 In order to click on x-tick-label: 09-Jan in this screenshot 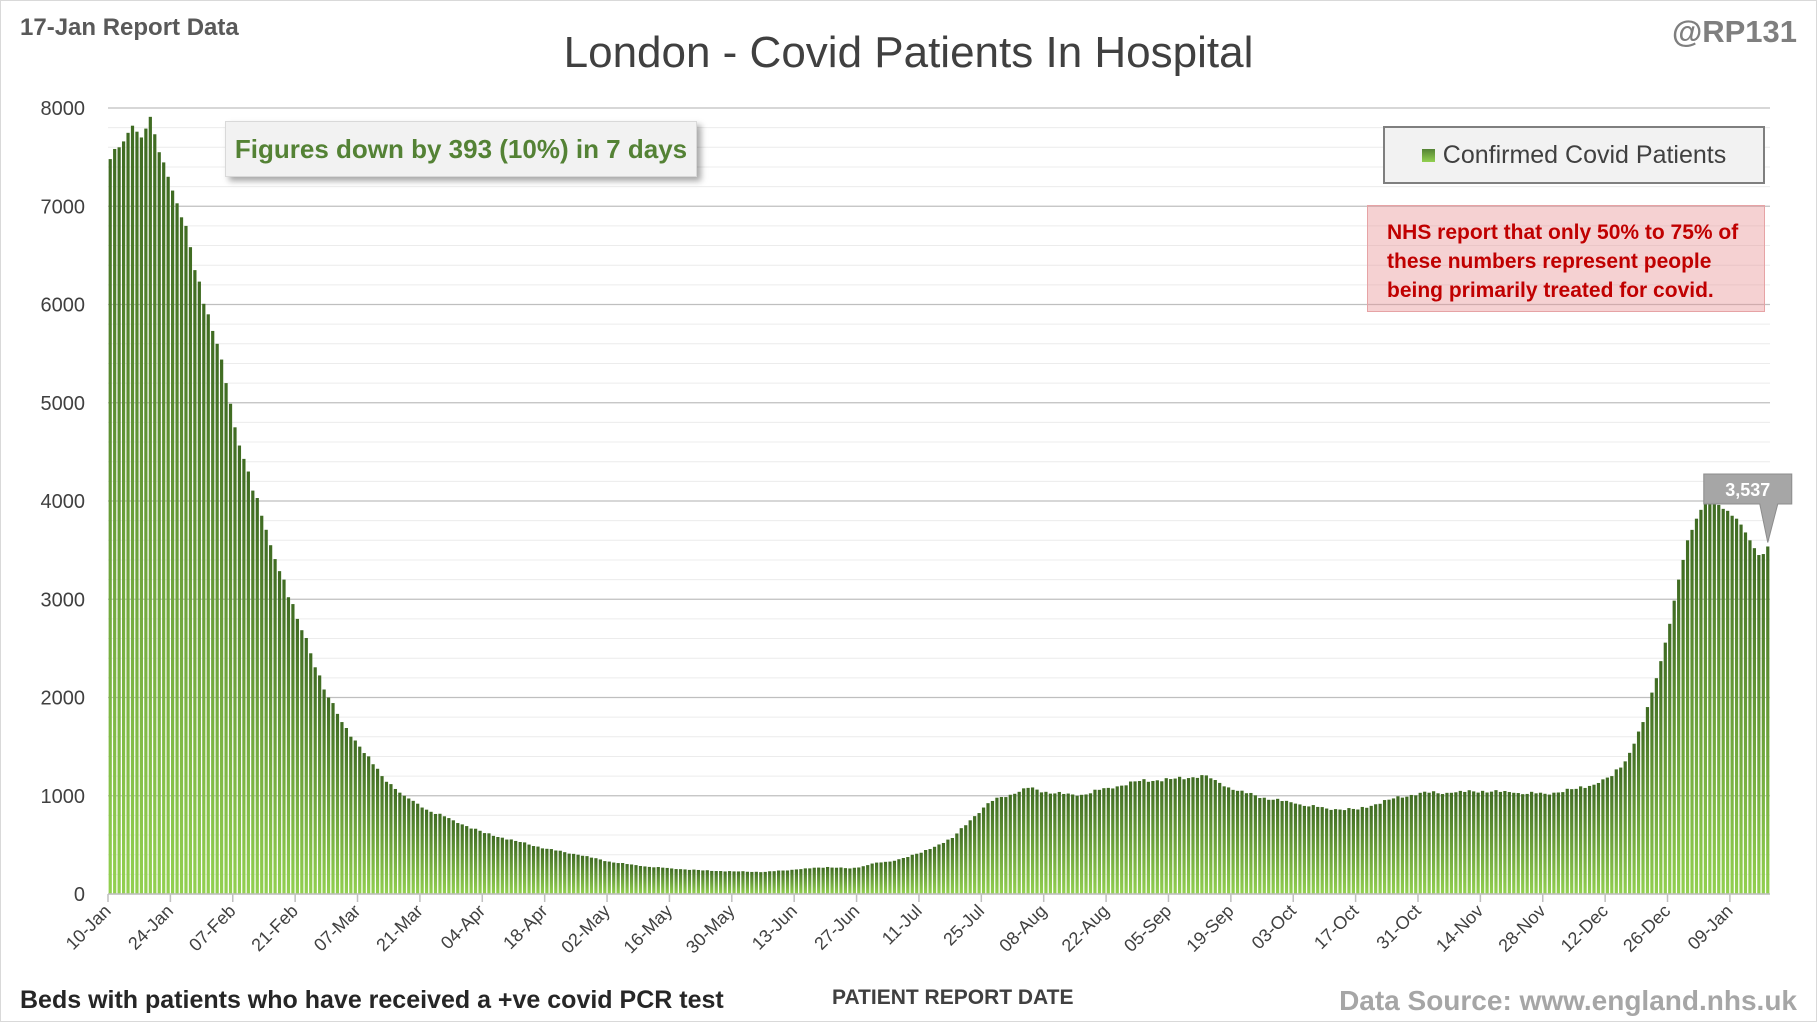, I will do `click(1710, 927)`.